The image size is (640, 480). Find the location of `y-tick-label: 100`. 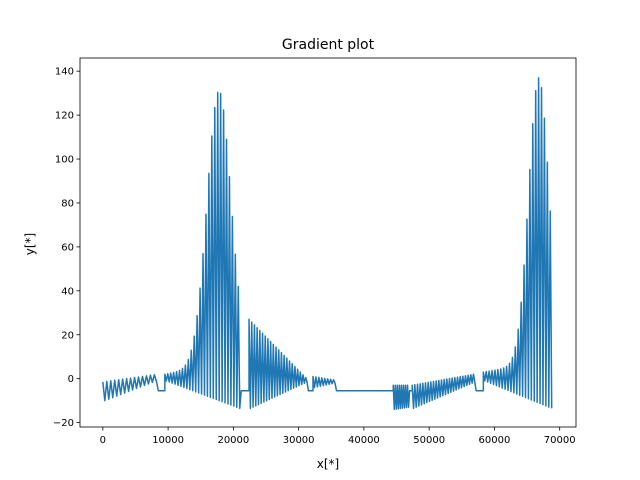

y-tick-label: 100 is located at coordinates (64, 160).